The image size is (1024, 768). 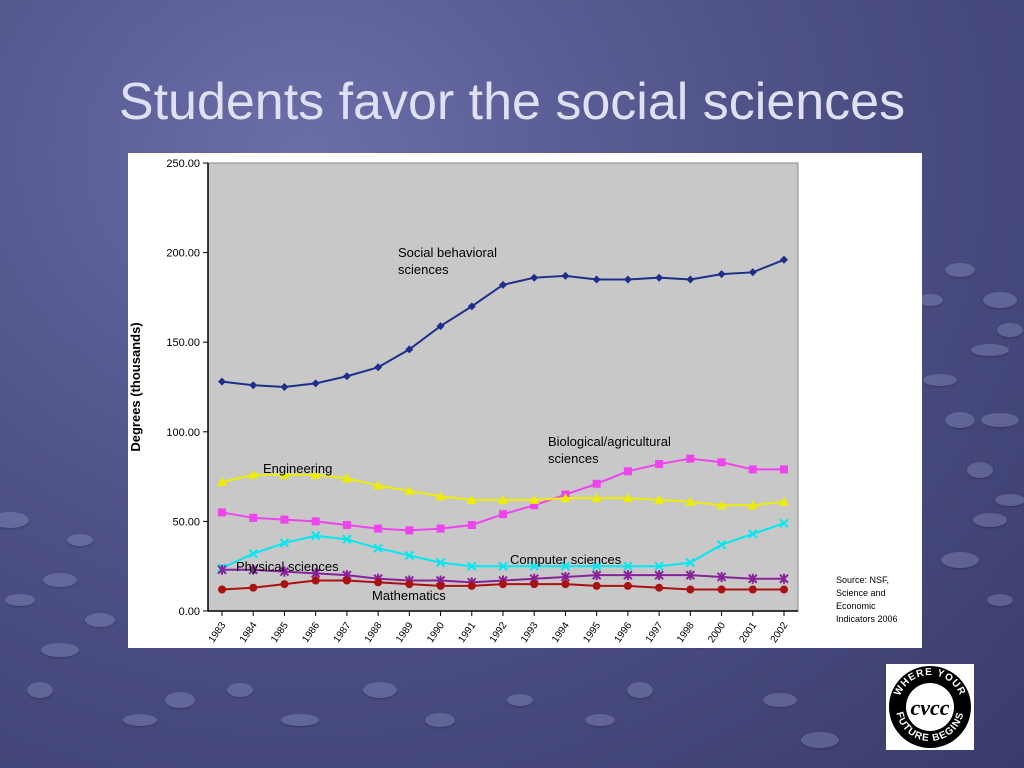 What do you see at coordinates (183, 254) in the screenshot?
I see `y-tick-label: 200.00` at bounding box center [183, 254].